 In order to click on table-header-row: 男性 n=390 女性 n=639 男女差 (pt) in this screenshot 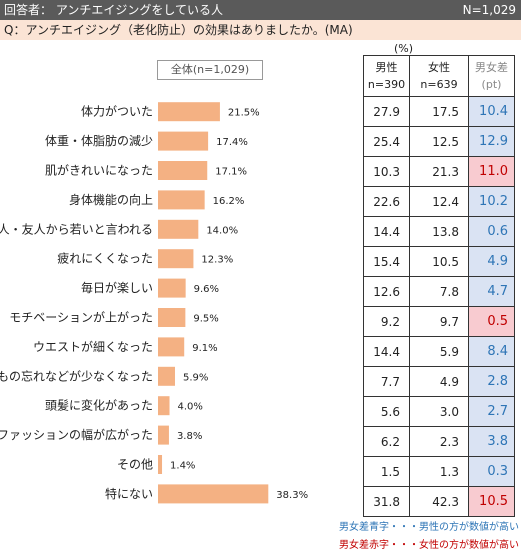, I will do `click(439, 76)`.